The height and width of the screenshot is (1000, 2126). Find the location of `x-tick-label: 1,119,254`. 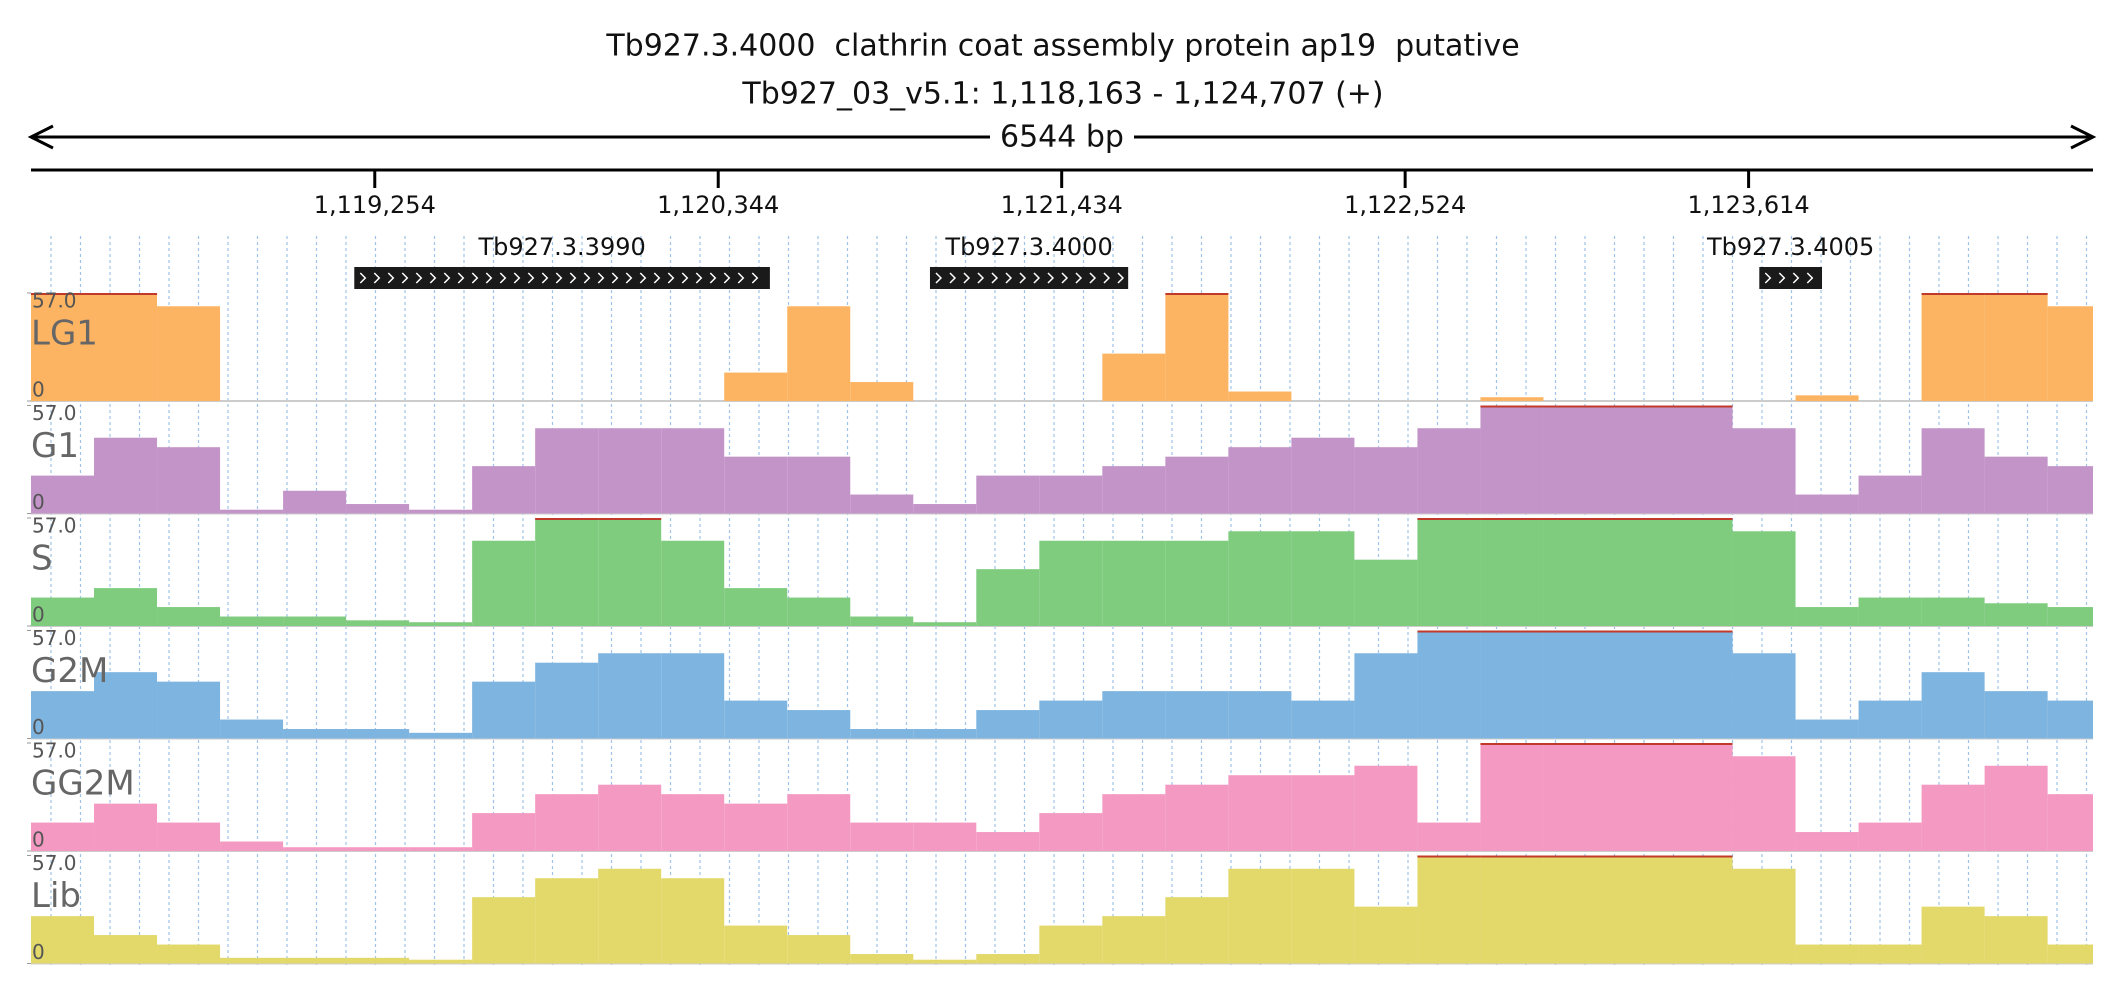

x-tick-label: 1,119,254 is located at coordinates (375, 205).